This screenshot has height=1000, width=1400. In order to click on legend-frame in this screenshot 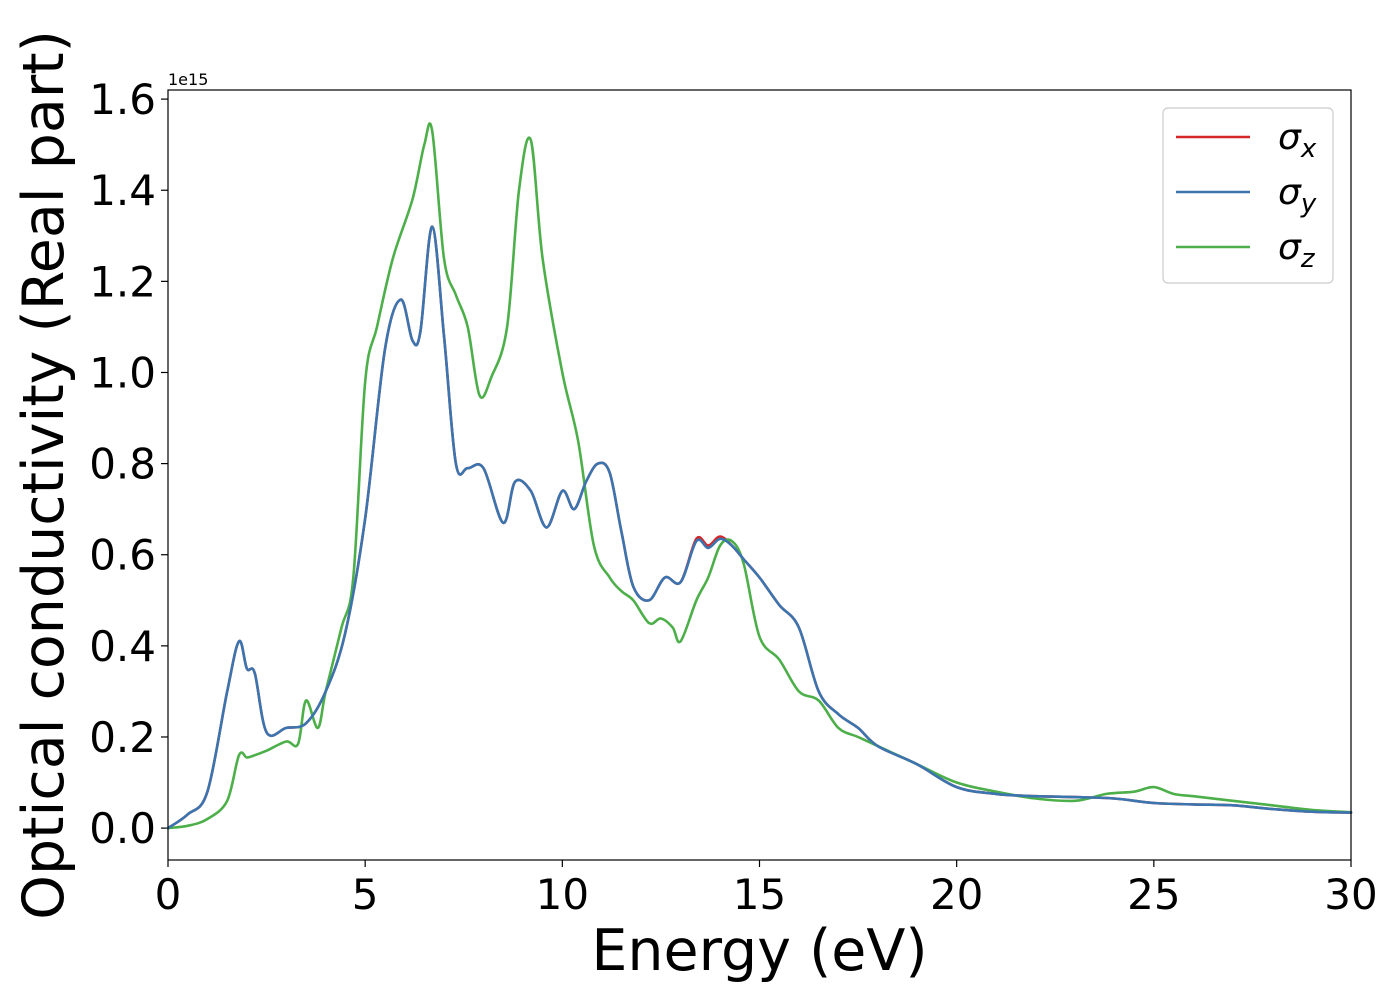, I will do `click(1248, 195)`.